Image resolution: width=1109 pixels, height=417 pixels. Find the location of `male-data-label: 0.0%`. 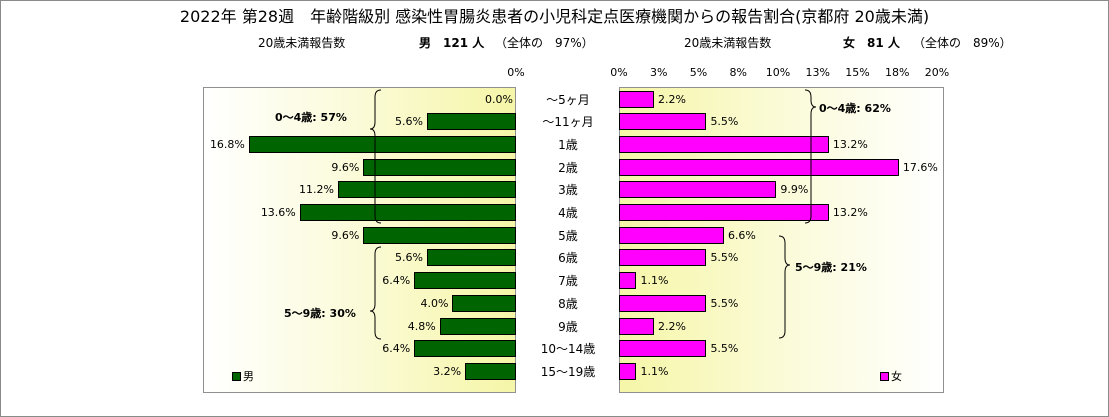

male-data-label: 0.0% is located at coordinates (499, 99).